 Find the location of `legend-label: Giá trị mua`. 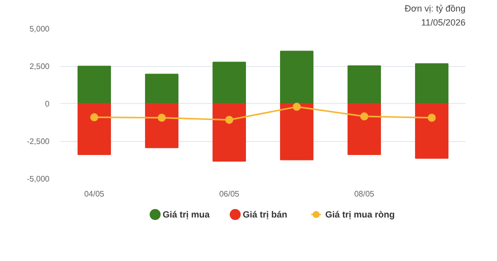

legend-label: Giá trị mua is located at coordinates (186, 215).